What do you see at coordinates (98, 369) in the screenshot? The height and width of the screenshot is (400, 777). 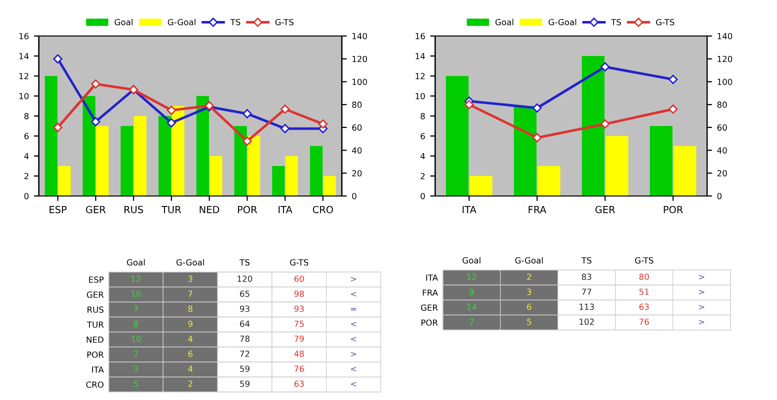 I see `y-tick-label: ITA` at bounding box center [98, 369].